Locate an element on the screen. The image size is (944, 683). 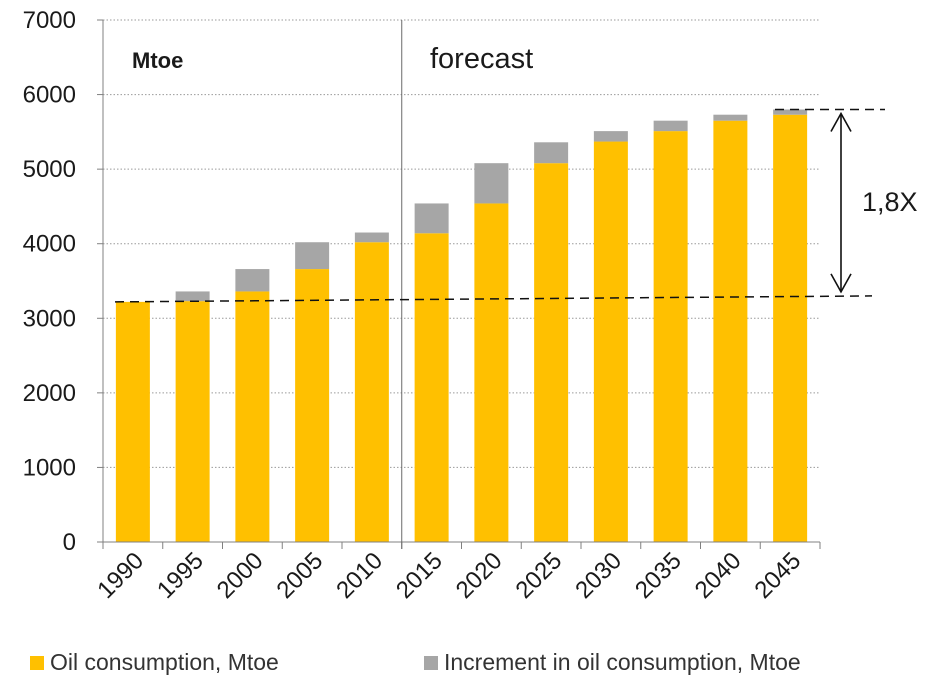
x-tick-label: 2030 is located at coordinates (598, 575).